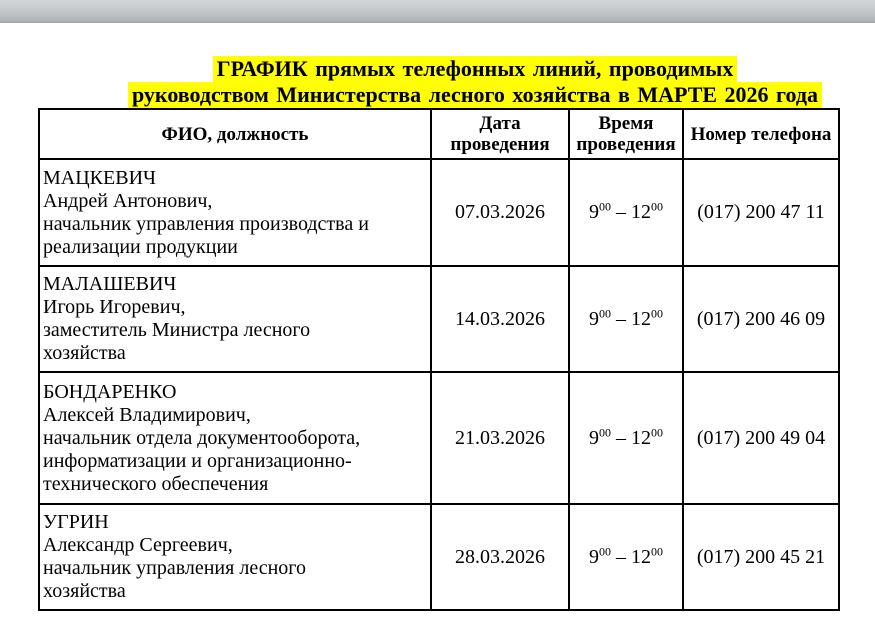 The height and width of the screenshot is (628, 875). What do you see at coordinates (500, 438) in the screenshot?
I see `date-cell: 21.03.2026` at bounding box center [500, 438].